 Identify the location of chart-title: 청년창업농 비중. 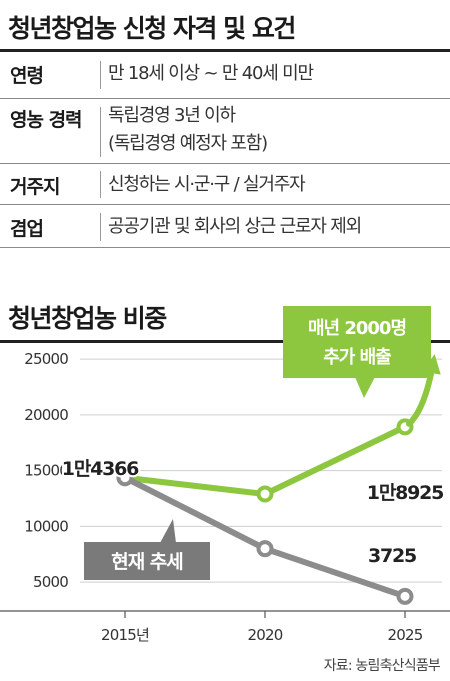
(87, 318).